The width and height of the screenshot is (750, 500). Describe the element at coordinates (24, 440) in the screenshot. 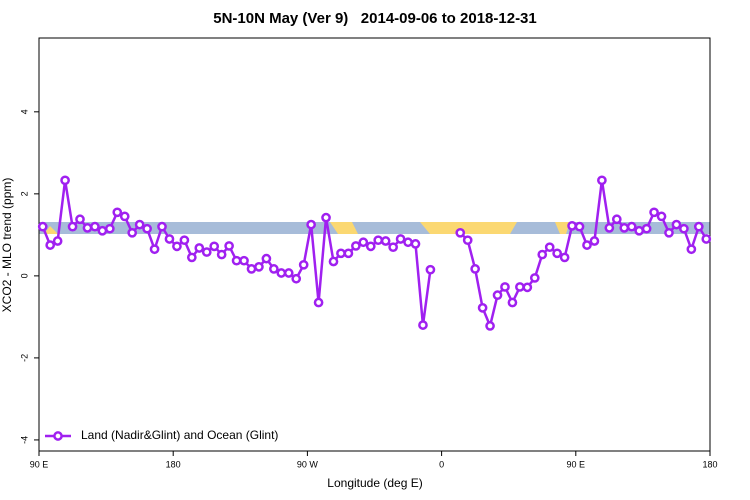

I see `y-tick-label: -4` at that location.